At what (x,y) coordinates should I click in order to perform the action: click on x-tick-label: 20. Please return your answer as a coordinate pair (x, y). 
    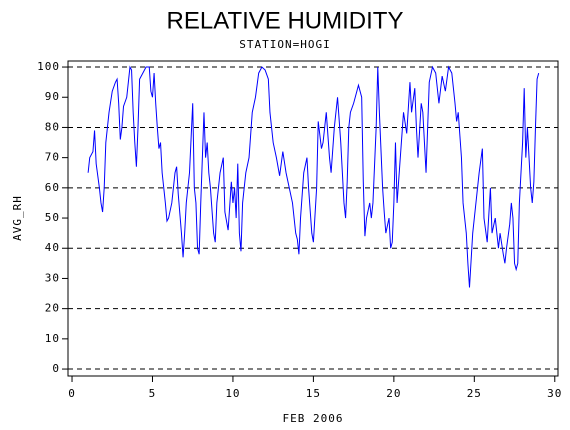
    Looking at the image, I should click on (393, 393).